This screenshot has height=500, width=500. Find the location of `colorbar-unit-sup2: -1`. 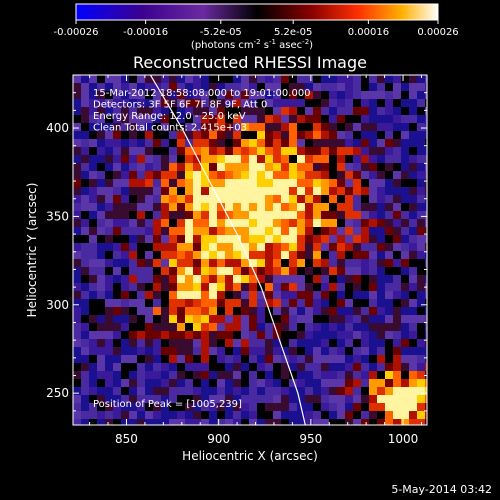

colorbar-unit-sup2: -1 is located at coordinates (272, 42).